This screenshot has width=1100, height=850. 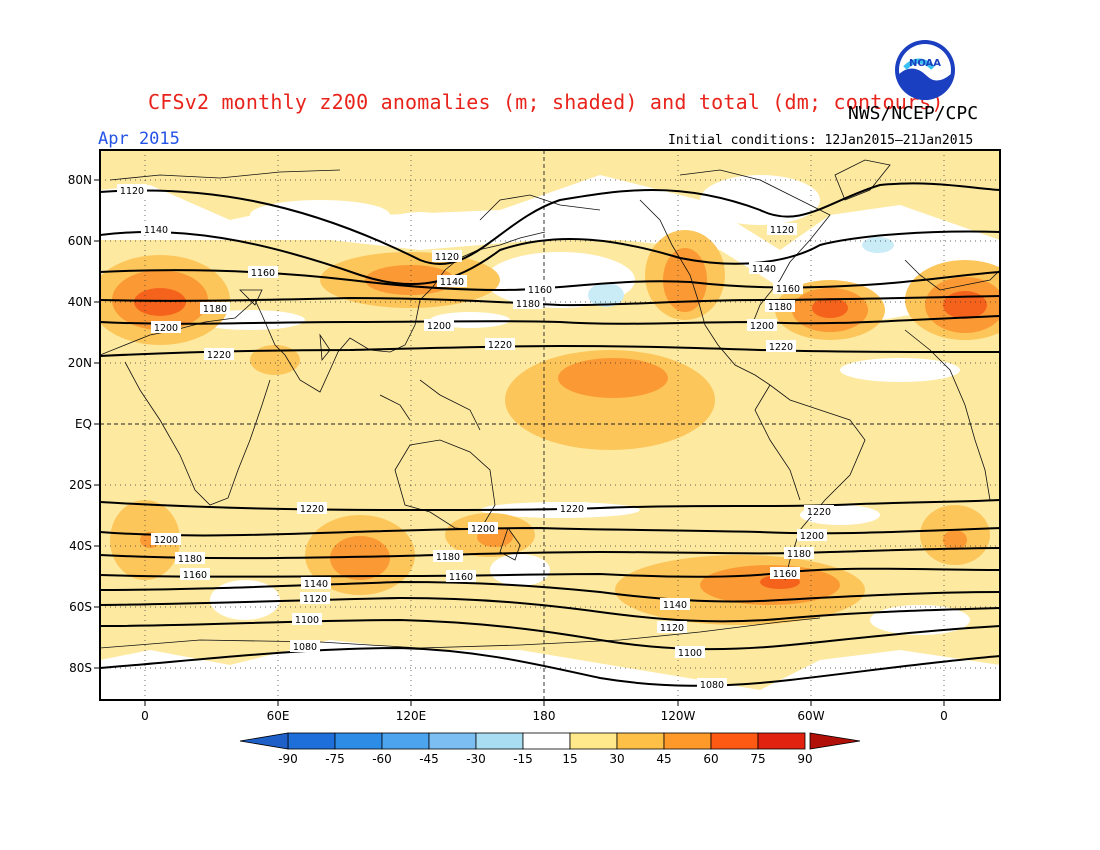 I want to click on initial-conditions: Initial conditions: 12Jan2015–21Jan2015, so click(x=821, y=140).